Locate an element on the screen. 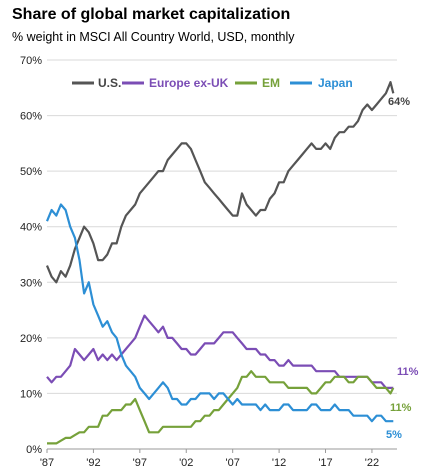 This screenshot has width=429, height=476. legend-label: U.S. is located at coordinates (109, 83).